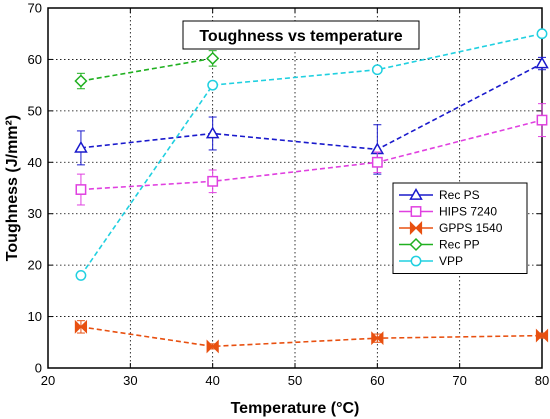  Describe the element at coordinates (35, 213) in the screenshot. I see `y-tick-label: 30` at that location.